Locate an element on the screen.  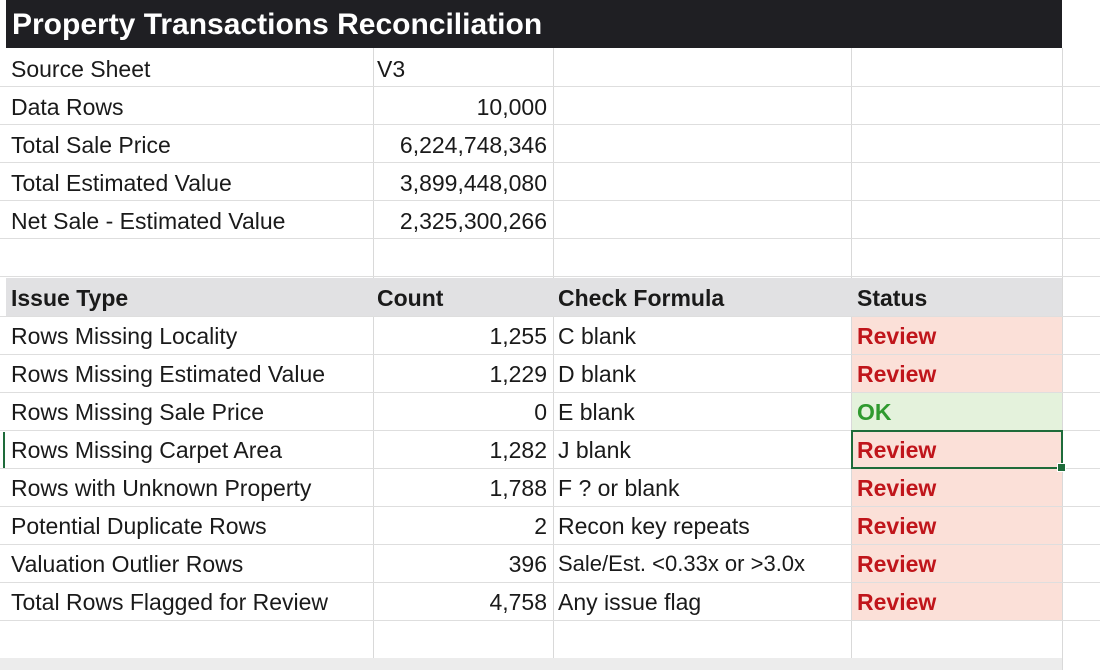
summary-label-net-sale: Net Sale - Estimated Value is located at coordinates (148, 221).